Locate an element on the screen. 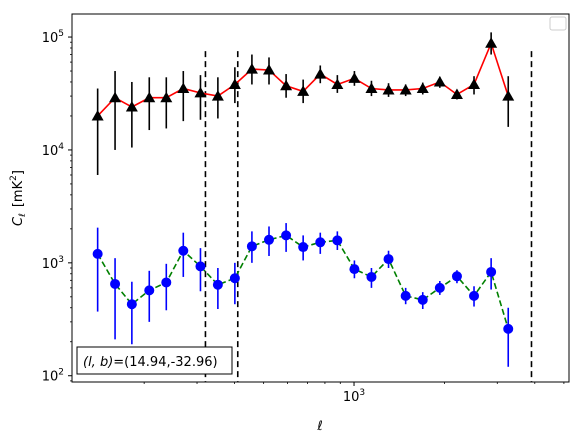  y-tick-label-3: 10⁵ is located at coordinates (53, 37).